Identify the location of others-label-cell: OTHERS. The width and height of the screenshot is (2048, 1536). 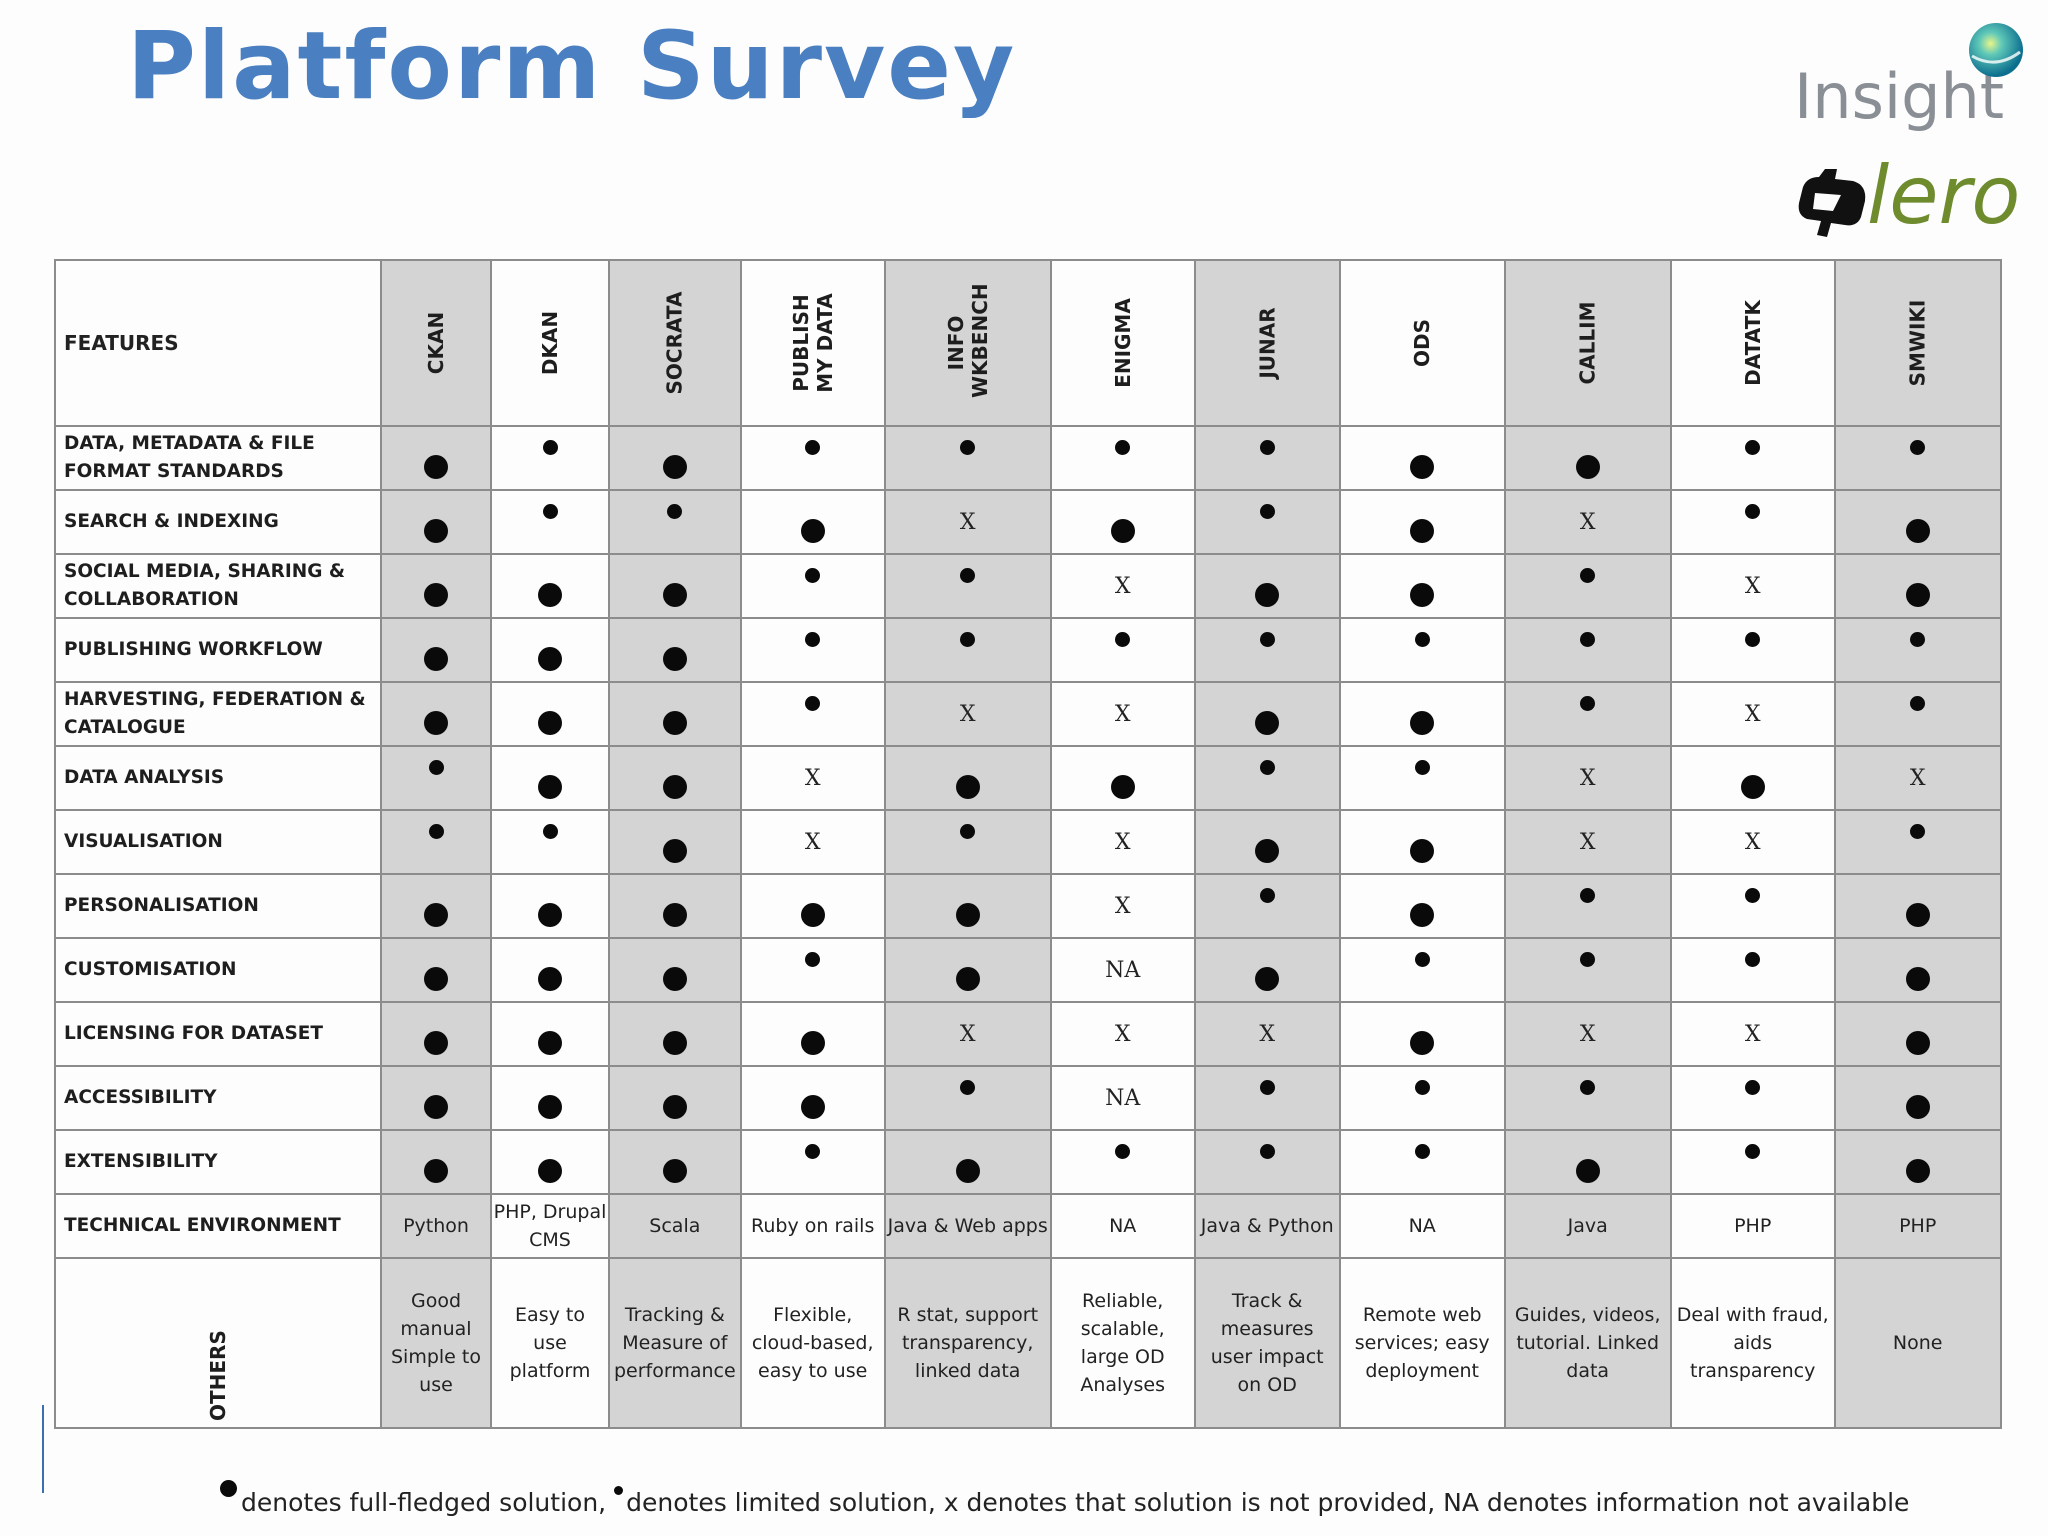
(218, 1343).